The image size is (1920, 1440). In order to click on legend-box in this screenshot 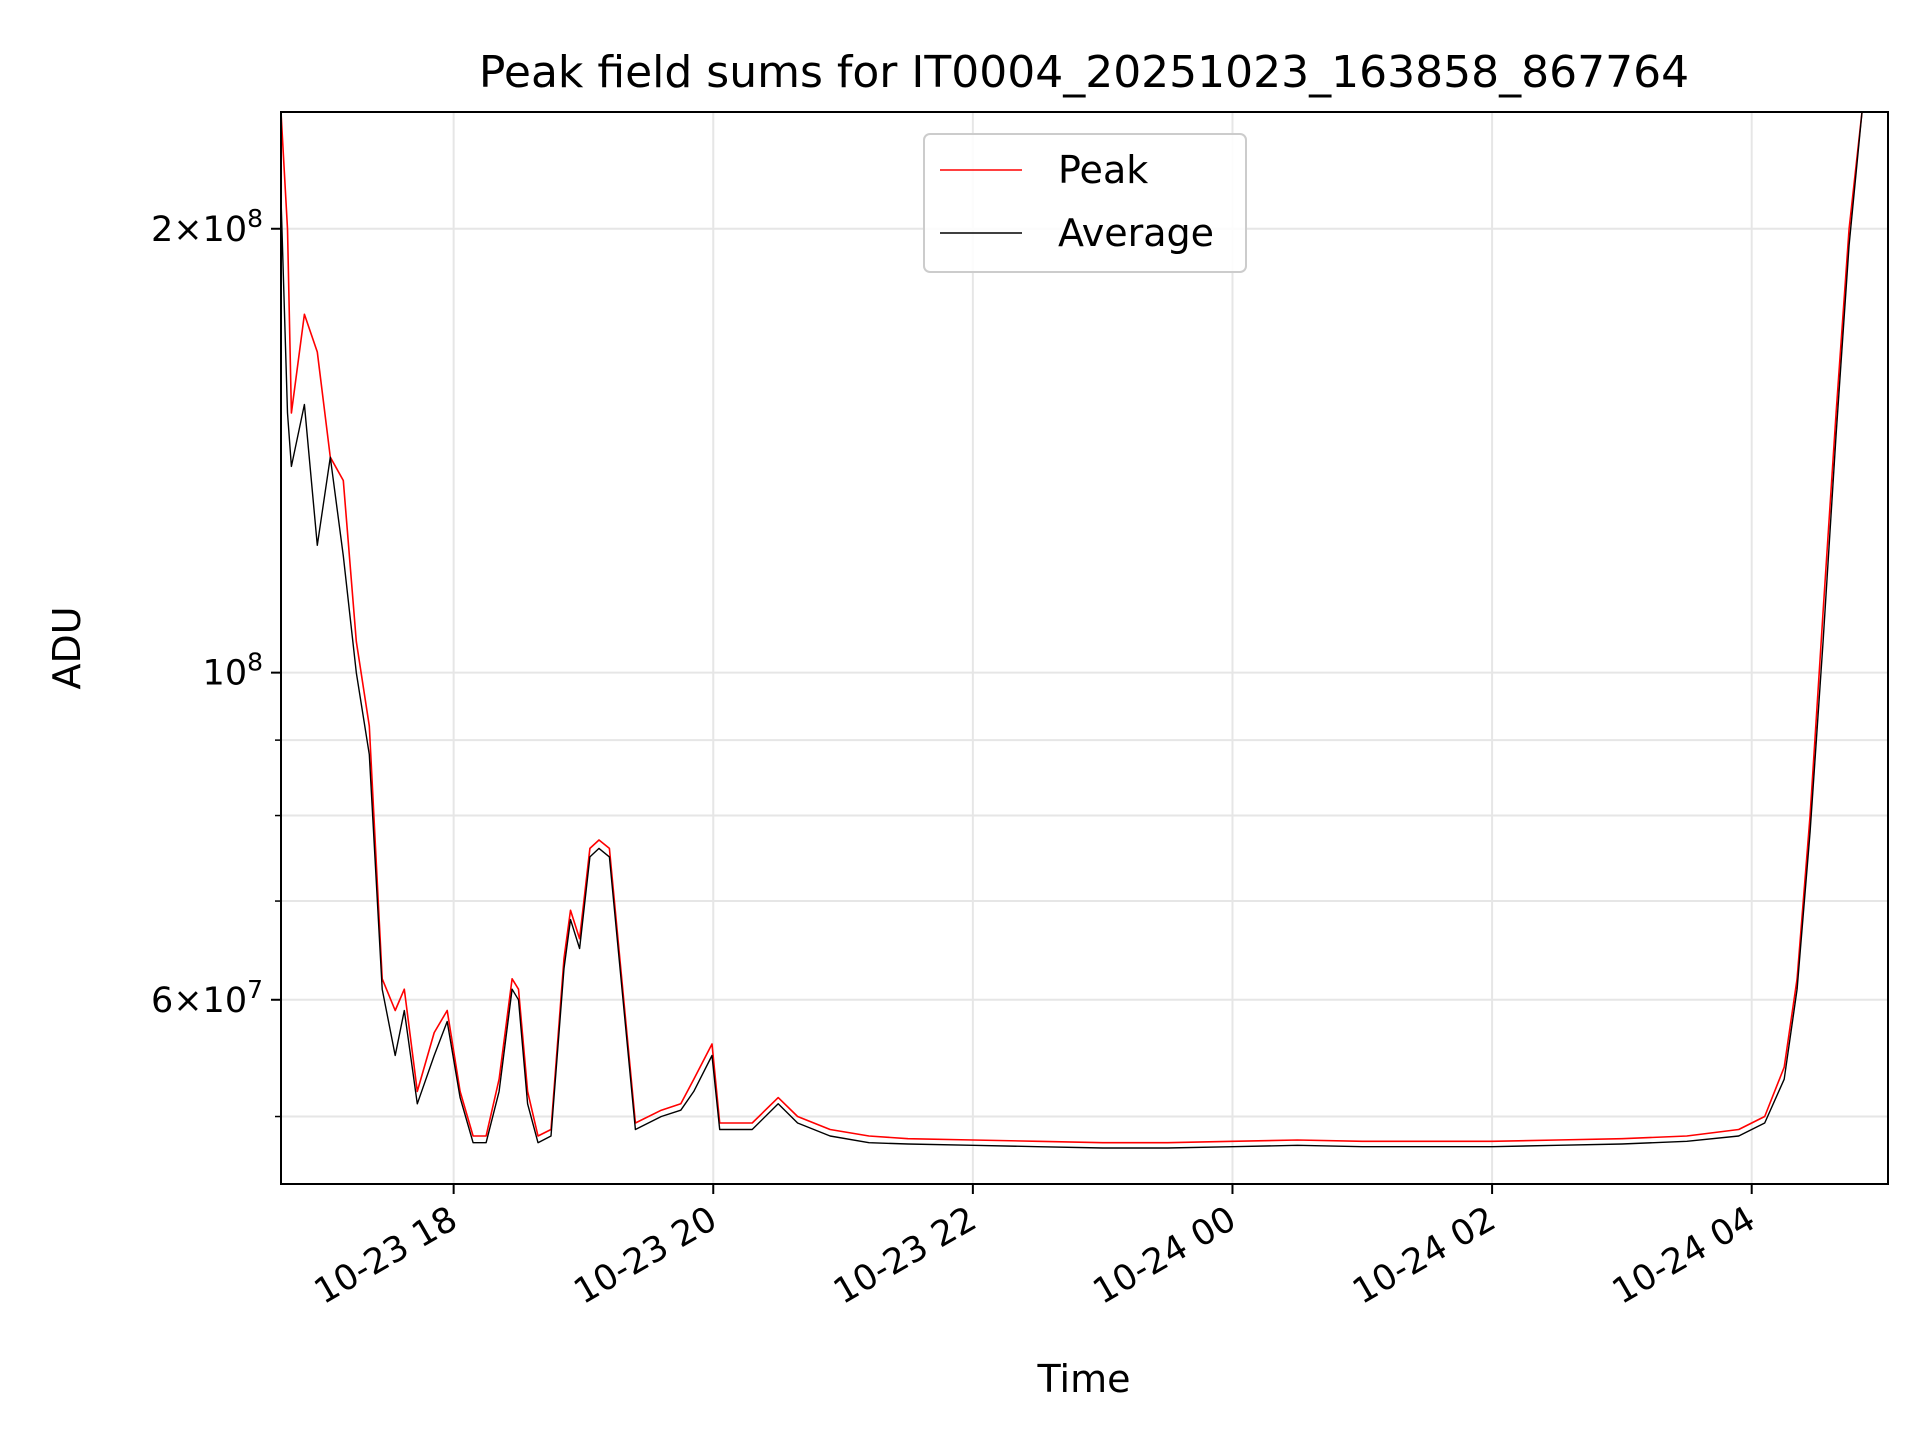, I will do `click(1085, 203)`.